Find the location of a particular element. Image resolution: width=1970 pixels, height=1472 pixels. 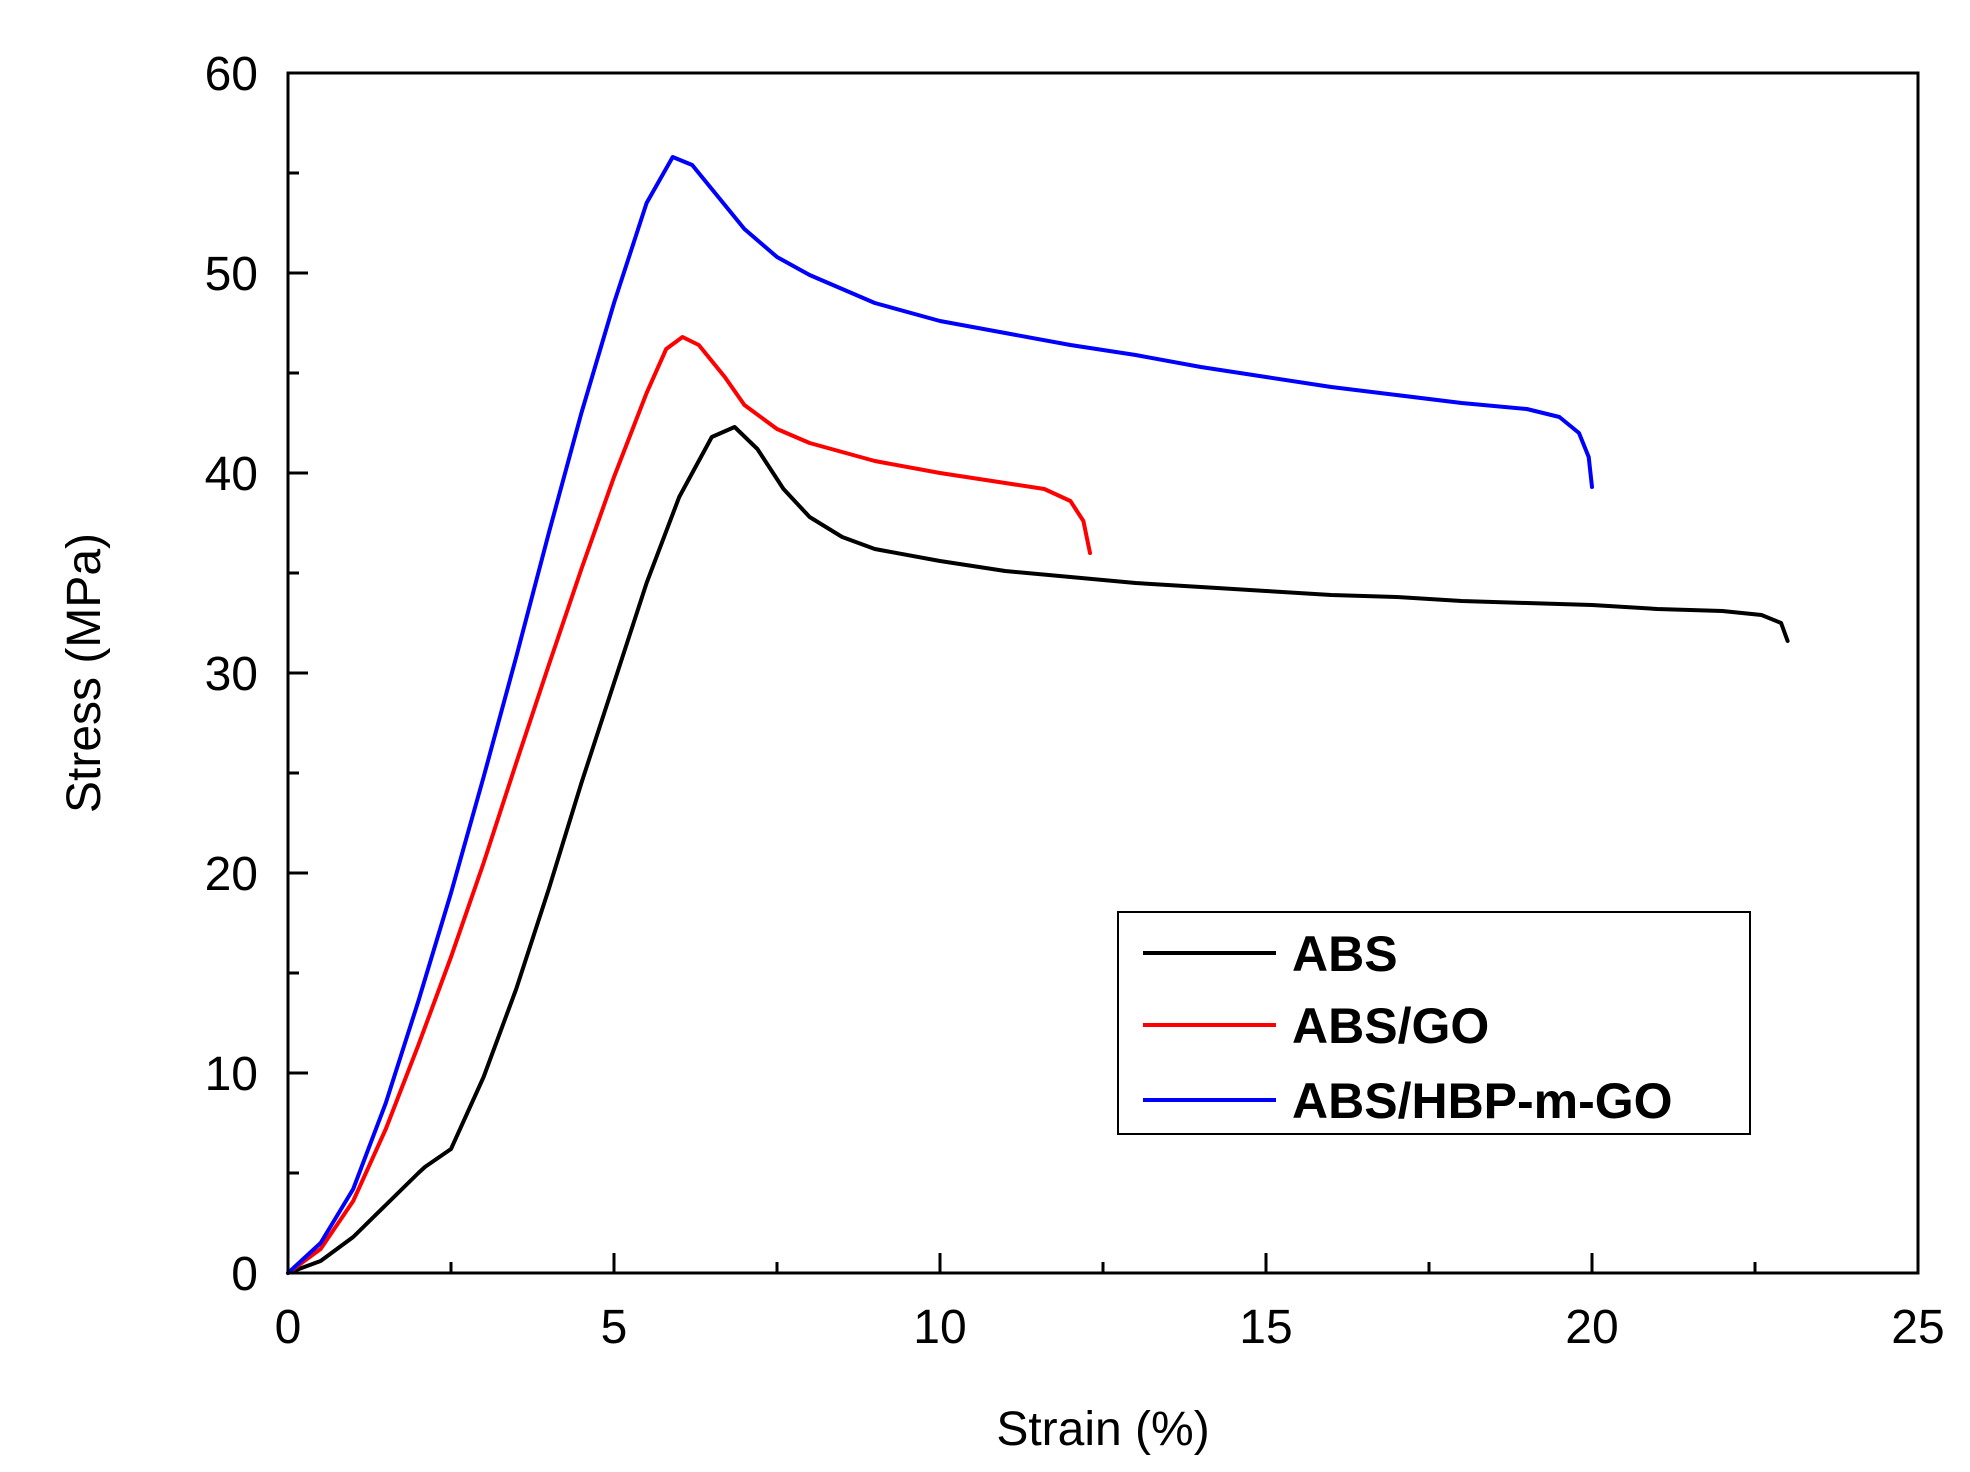

y-tick-label: 30 is located at coordinates (231, 674).